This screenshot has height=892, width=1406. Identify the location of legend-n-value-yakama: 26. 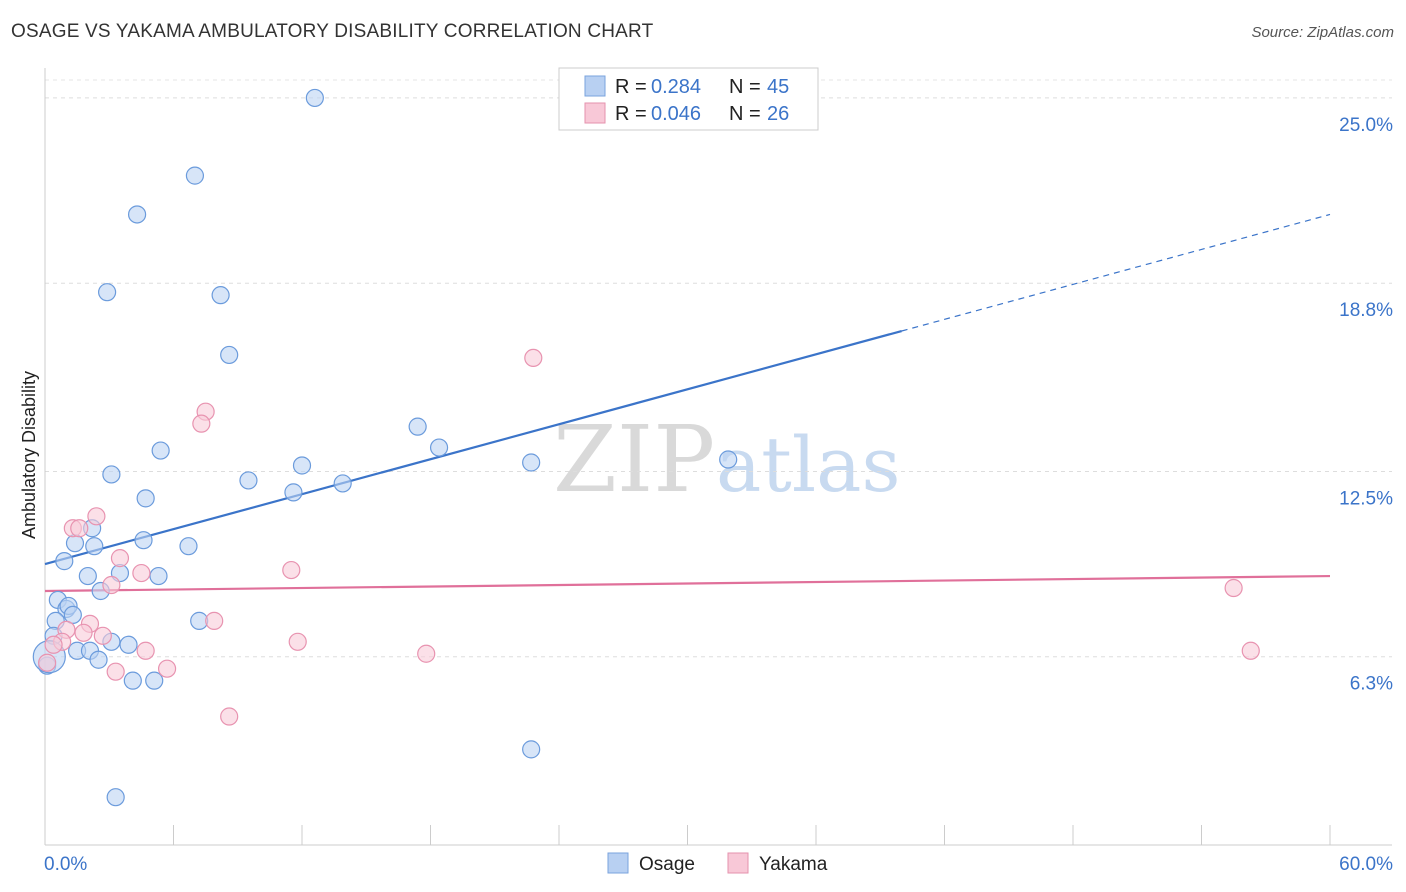
(778, 114).